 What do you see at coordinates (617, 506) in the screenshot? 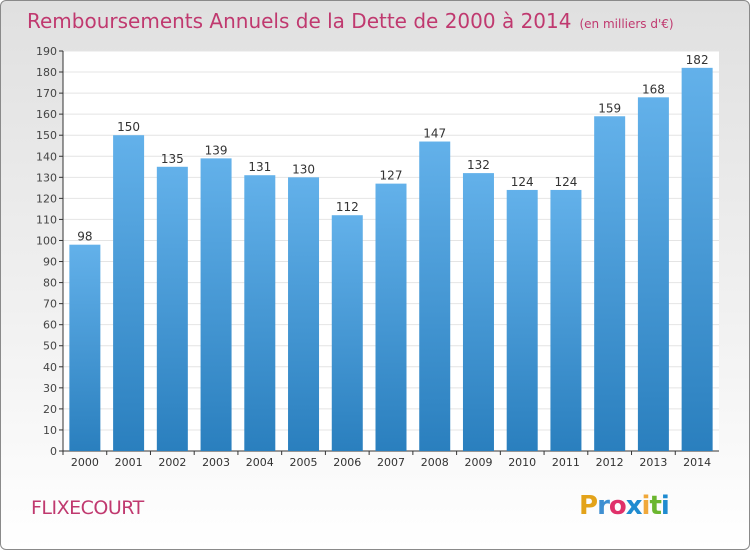
I see `logo-letter: o` at bounding box center [617, 506].